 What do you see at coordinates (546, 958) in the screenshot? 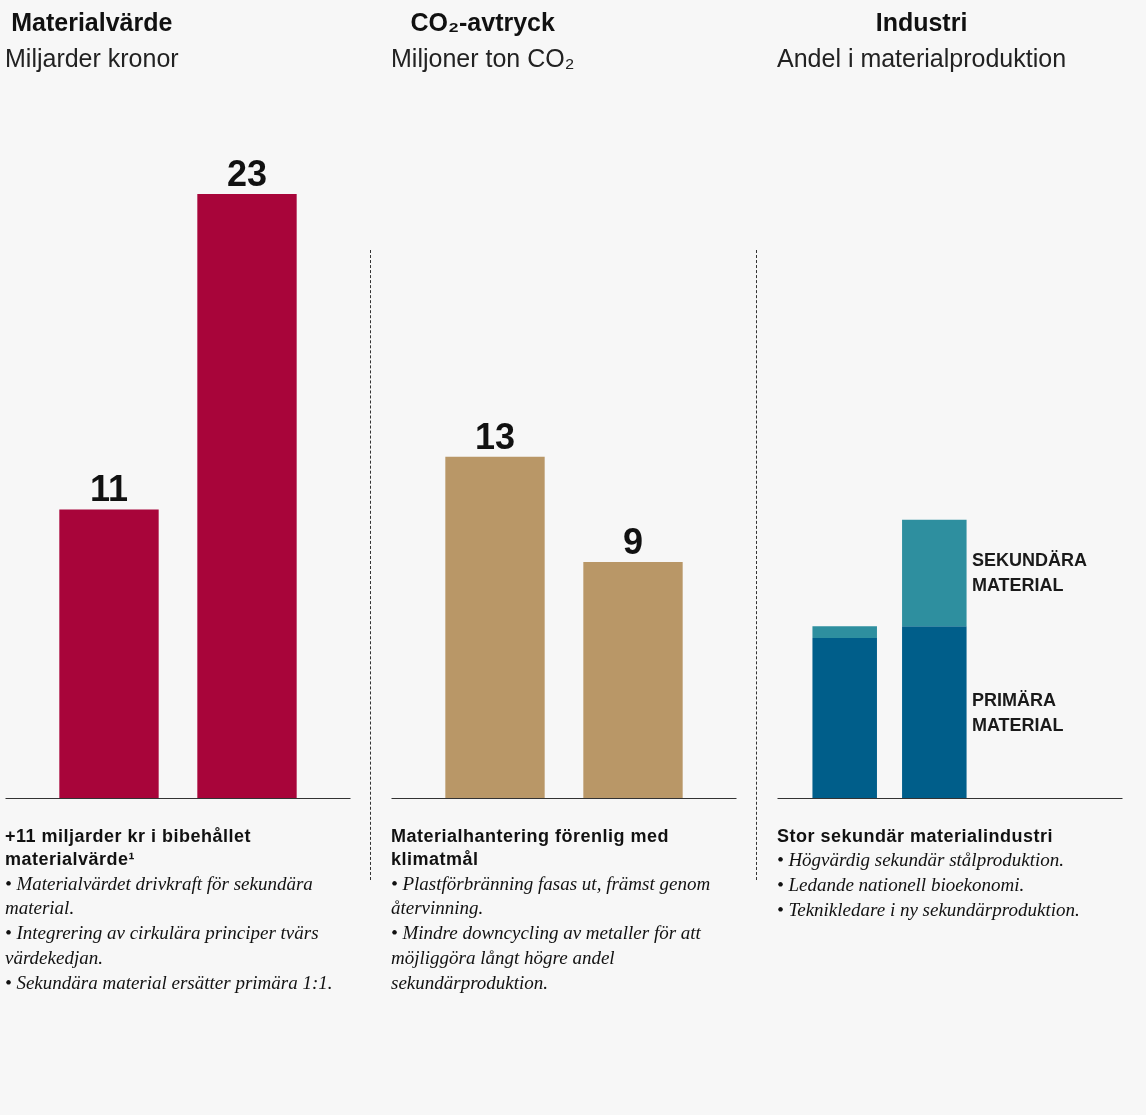
I see `text: • Mindre downcycling av metaller för att möjliggöra långt högre andel sekundärproduktion.` at bounding box center [546, 958].